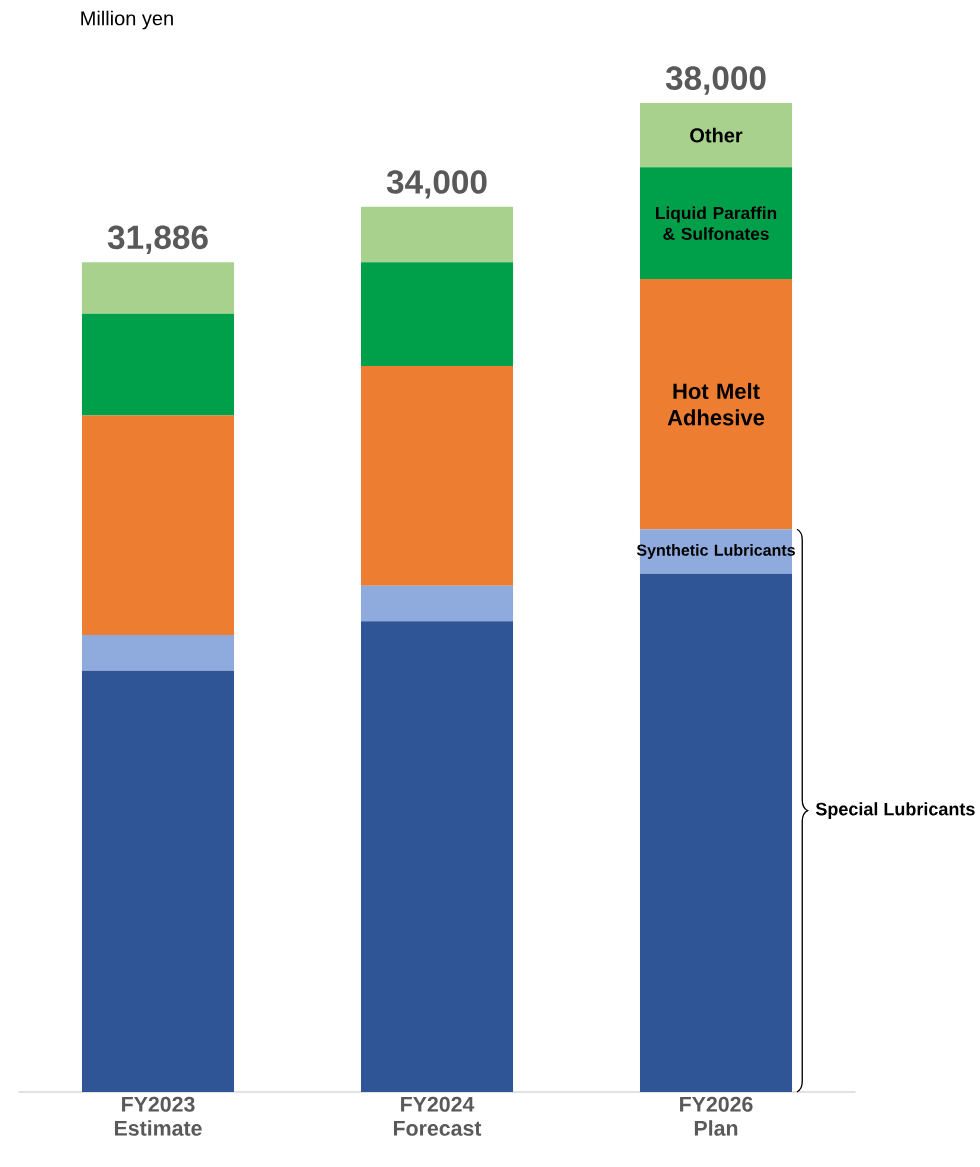 This screenshot has height=1167, width=980. I want to click on series-label: Liquid Paraffin & Sulfonates, so click(716, 223).